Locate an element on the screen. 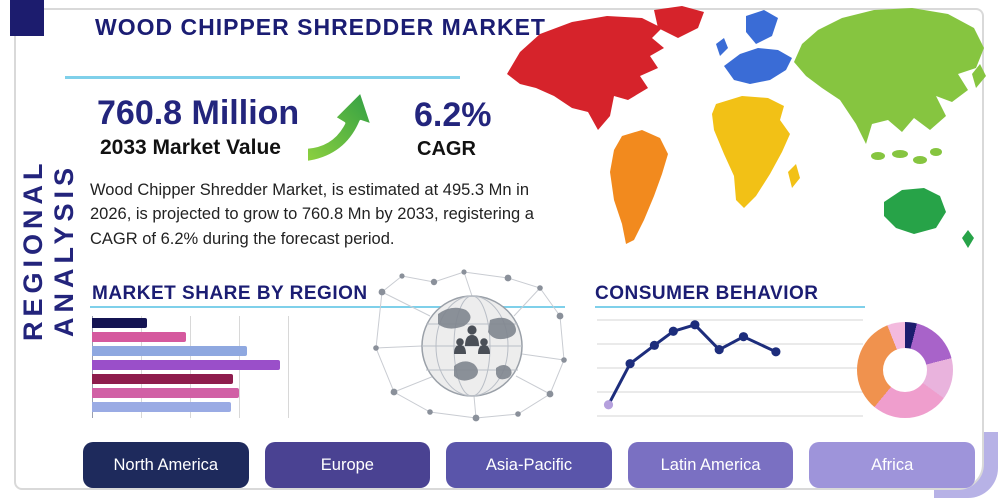  donut-chart is located at coordinates (905, 370).